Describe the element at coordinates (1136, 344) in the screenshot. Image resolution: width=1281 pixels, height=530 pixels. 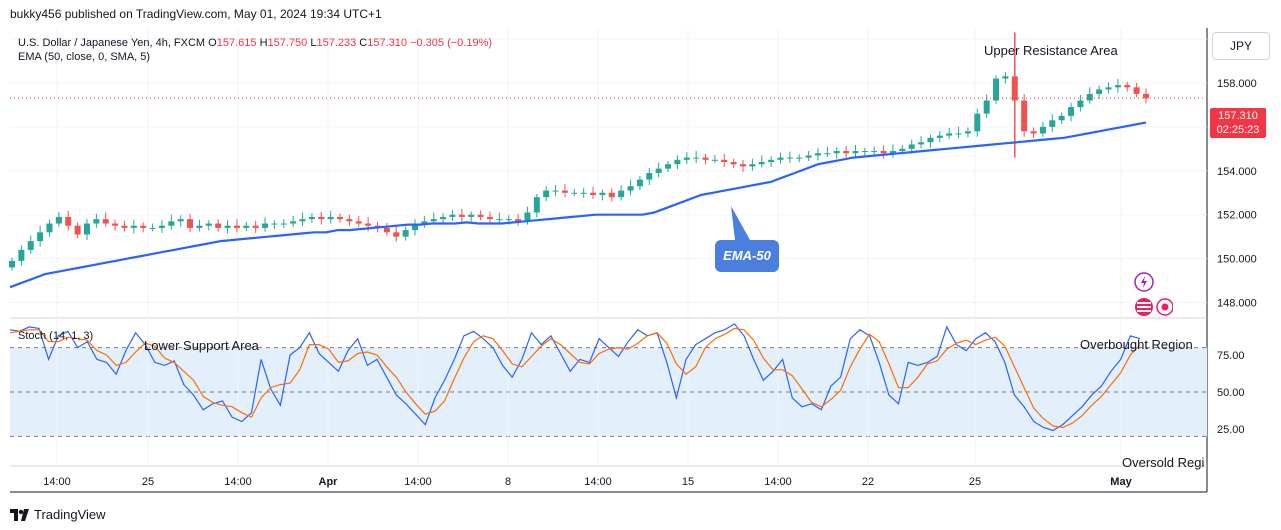
I see `overbought-label: Overbought Region` at that location.